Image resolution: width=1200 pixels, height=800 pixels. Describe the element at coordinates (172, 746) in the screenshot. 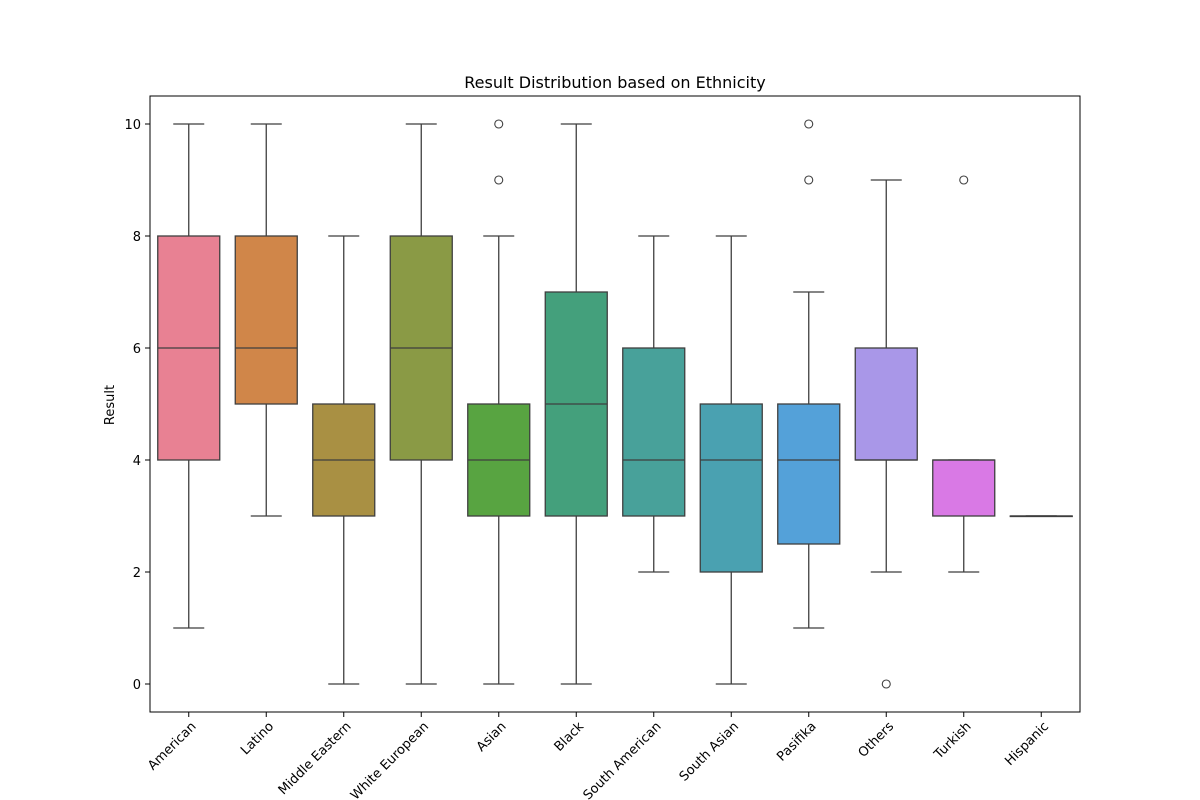

I see `x-tick-label: American` at that location.